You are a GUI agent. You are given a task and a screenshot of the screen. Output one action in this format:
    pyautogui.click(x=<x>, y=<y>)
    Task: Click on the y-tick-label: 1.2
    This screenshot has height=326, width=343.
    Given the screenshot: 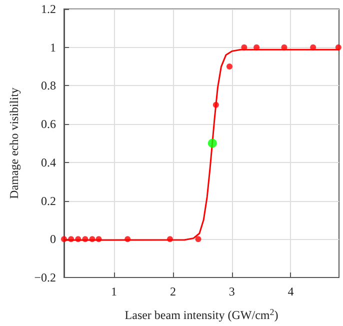 What is the action you would take?
    pyautogui.click(x=48, y=9)
    